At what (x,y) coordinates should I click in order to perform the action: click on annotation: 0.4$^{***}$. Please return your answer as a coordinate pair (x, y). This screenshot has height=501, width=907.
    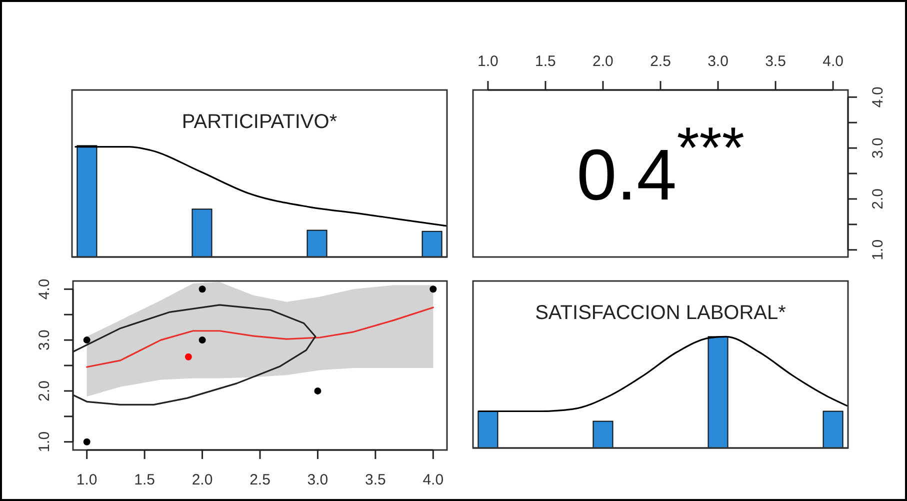
    Looking at the image, I should click on (660, 165).